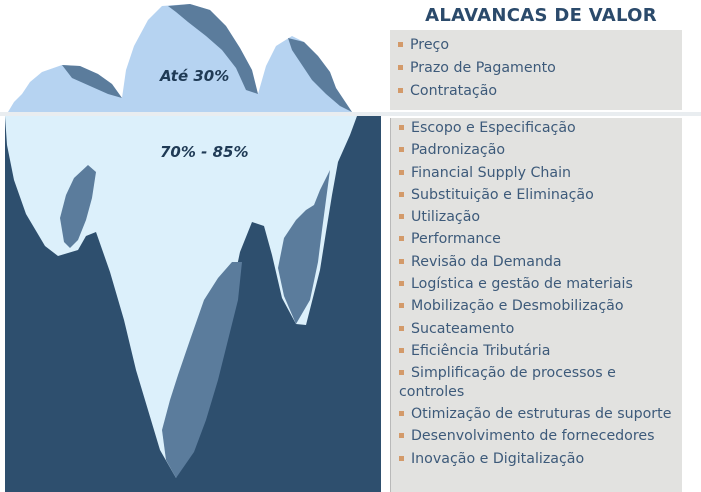 This screenshot has width=701, height=492. Describe the element at coordinates (78, 206) in the screenshot. I see `ice-shadow-left` at that location.